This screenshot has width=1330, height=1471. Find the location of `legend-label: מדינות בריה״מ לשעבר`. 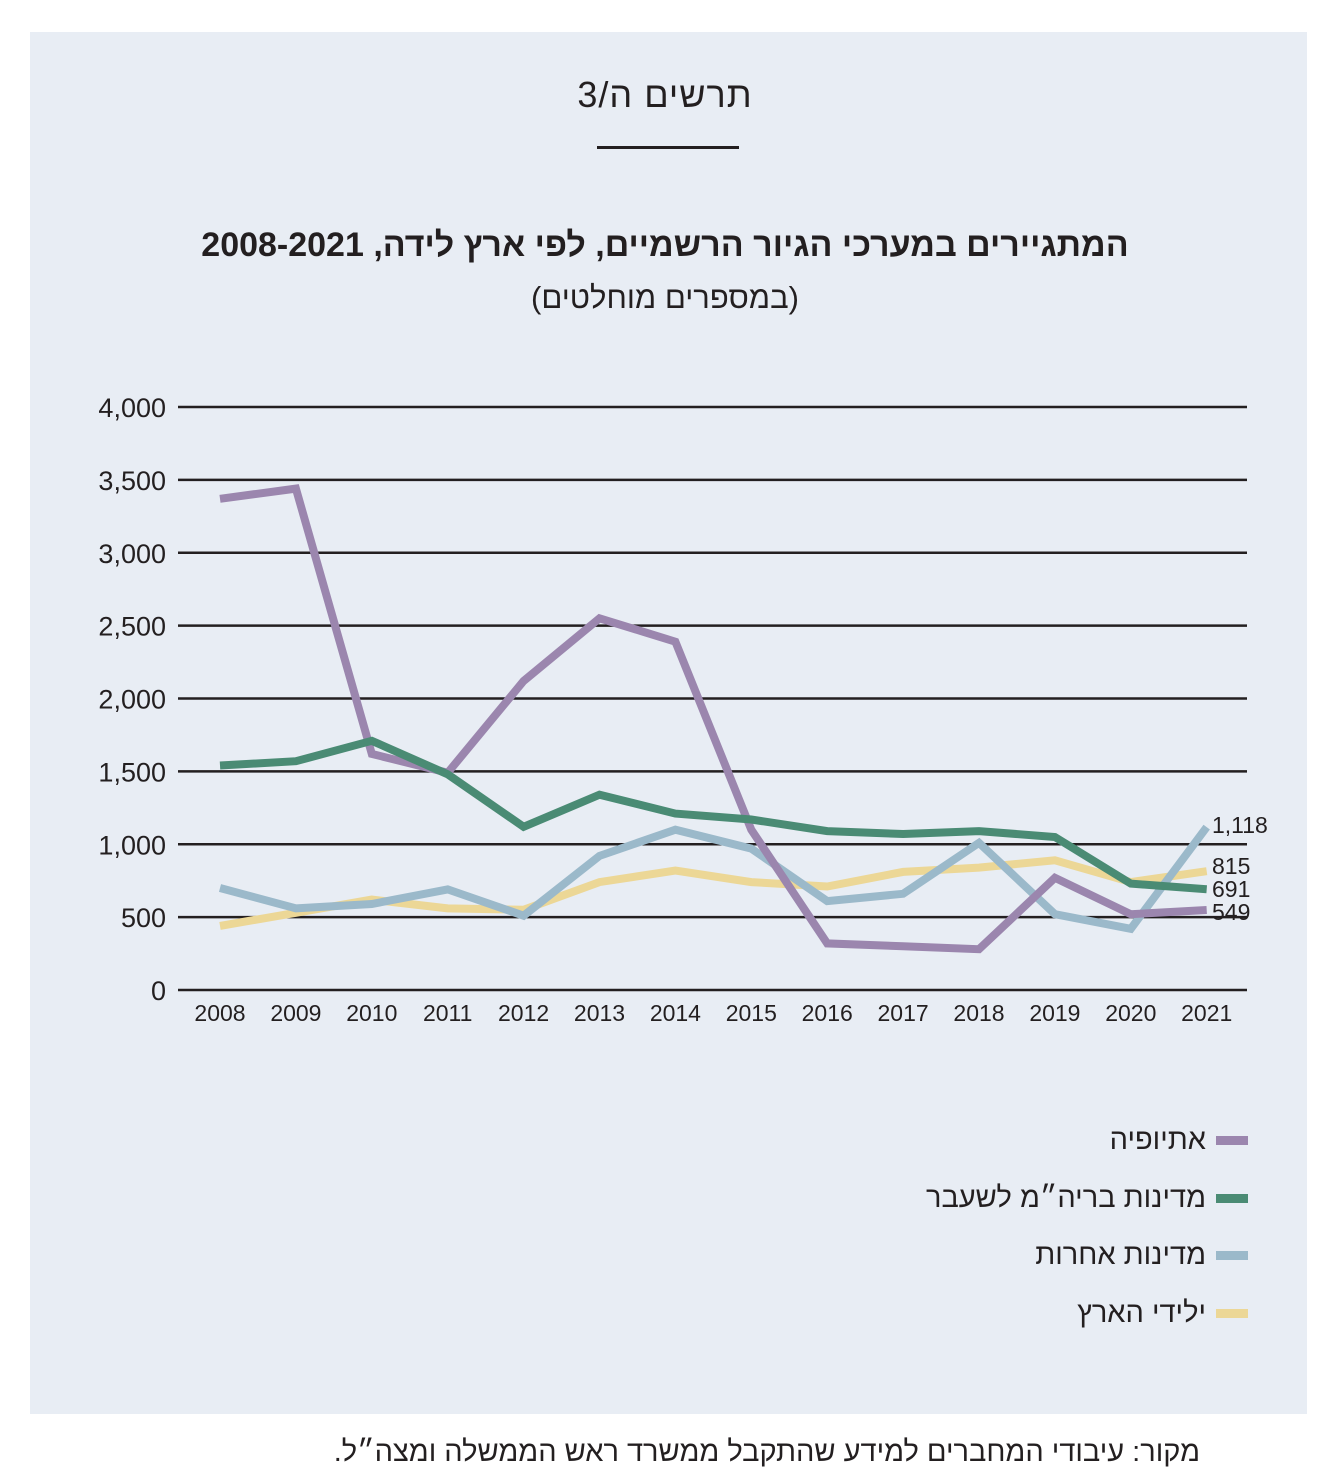

legend-label: מדינות בריה״מ לשעבר is located at coordinates (1065, 1197).